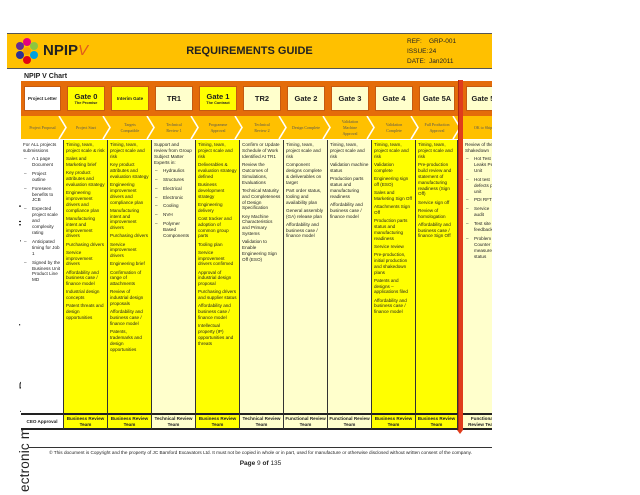 Image resolution: width=640 pixels, height=495 pixels. I want to click on stage-label: Technical Review 1, so click(174, 127).